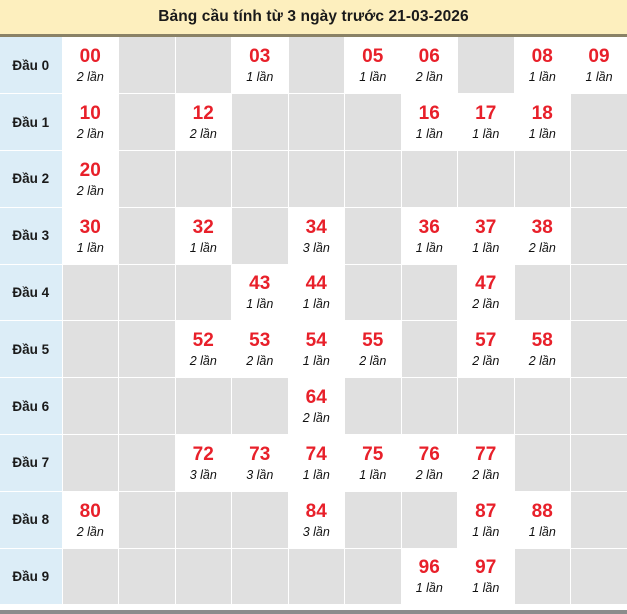 The height and width of the screenshot is (614, 627). I want to click on number-value: 05, so click(373, 56).